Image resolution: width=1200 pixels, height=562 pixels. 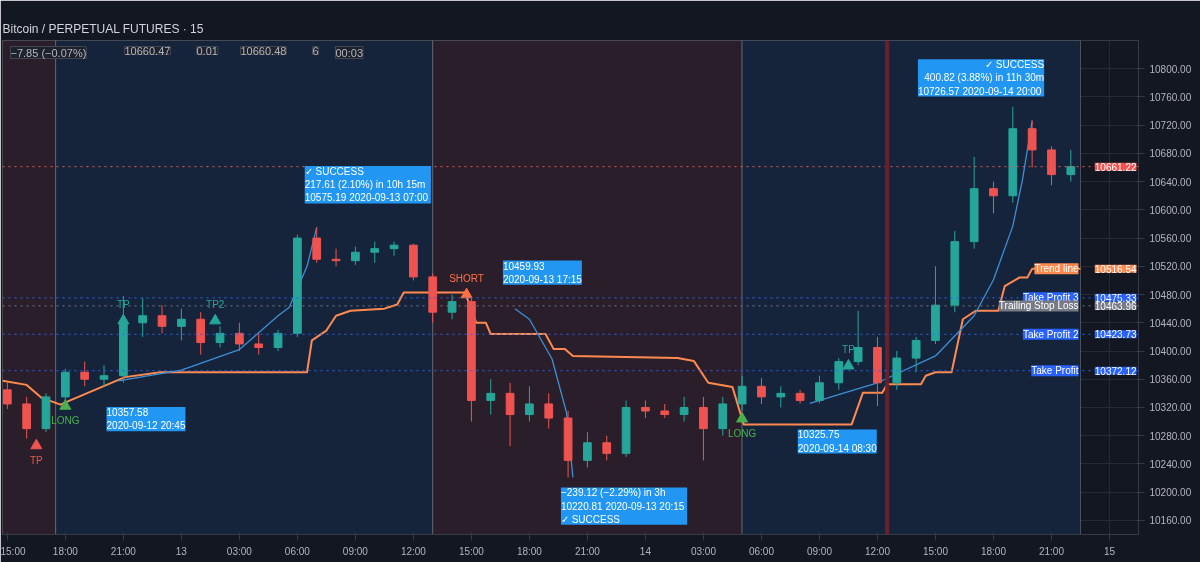 What do you see at coordinates (1050, 298) in the screenshot?
I see `ref-line-label: Take Profit 3` at bounding box center [1050, 298].